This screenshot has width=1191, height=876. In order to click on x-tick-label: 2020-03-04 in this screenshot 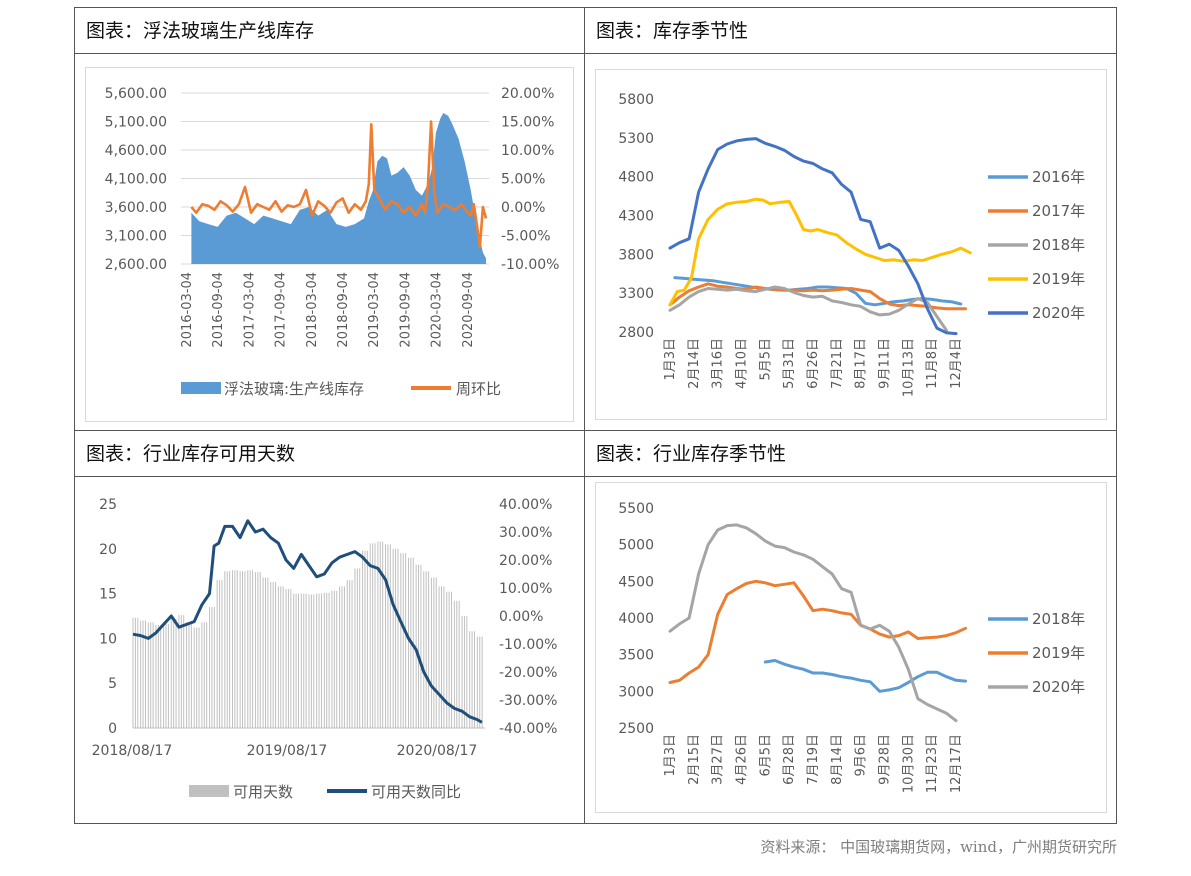, I will do `click(437, 310)`.